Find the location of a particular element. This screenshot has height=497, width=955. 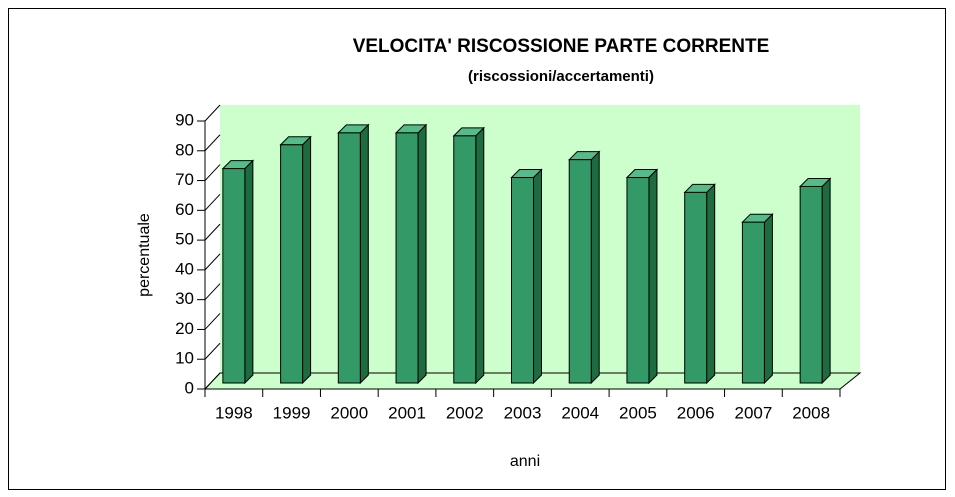

y-tick-label: 50 is located at coordinates (184, 239).